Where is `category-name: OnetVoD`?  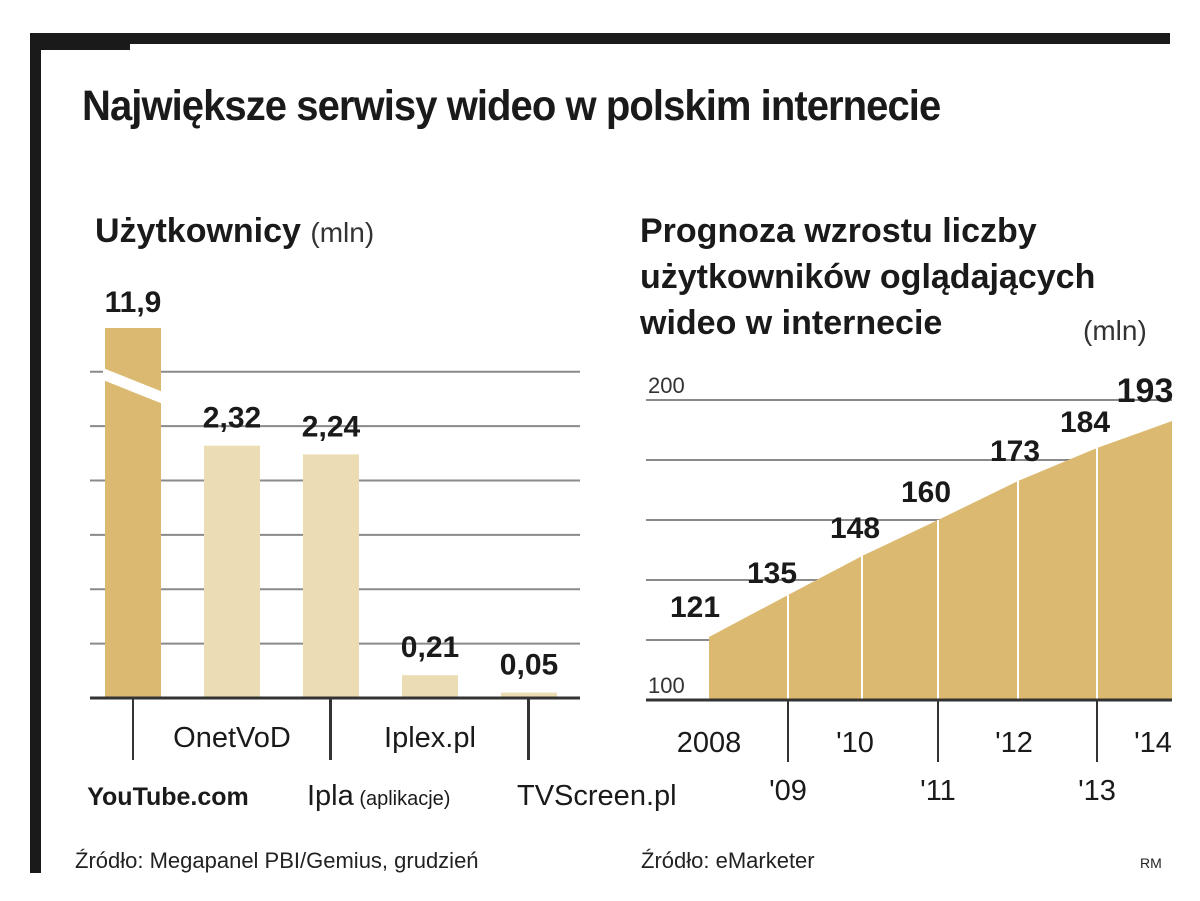 category-name: OnetVoD is located at coordinates (232, 738).